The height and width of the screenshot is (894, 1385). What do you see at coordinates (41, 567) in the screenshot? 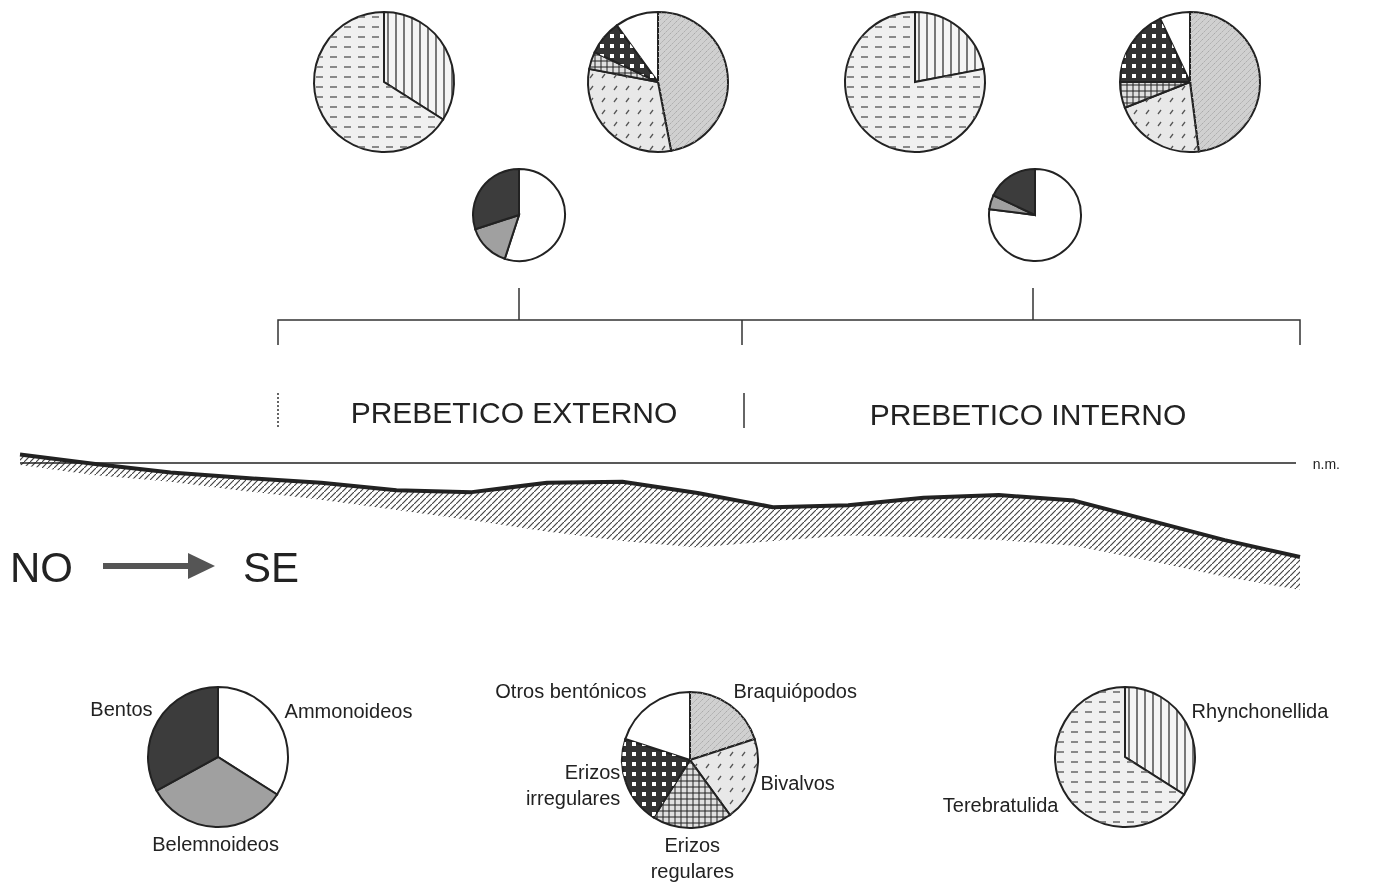
I see `annotation: NO` at bounding box center [41, 567].